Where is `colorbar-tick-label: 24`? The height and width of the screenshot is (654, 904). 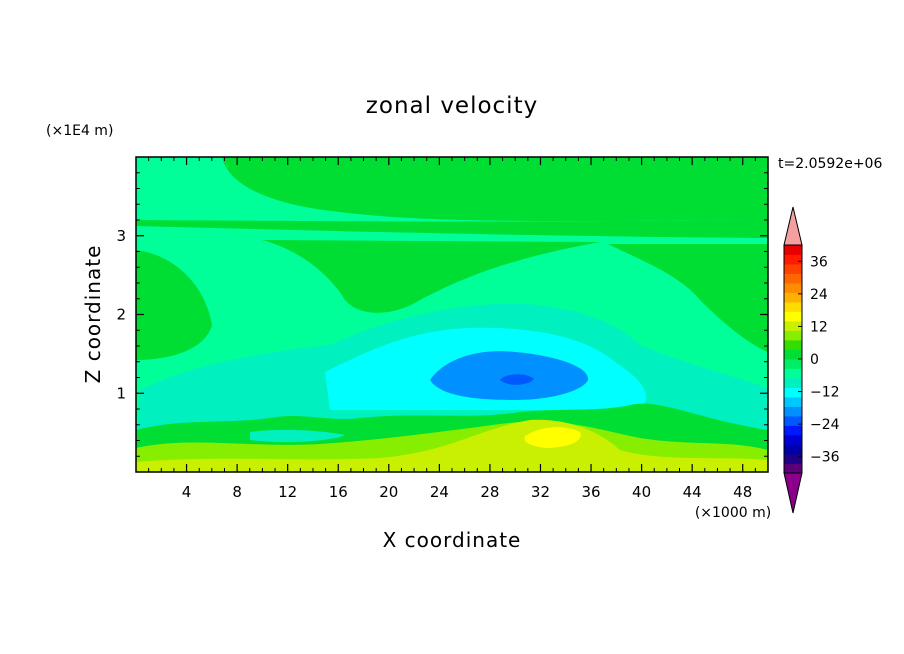
colorbar-tick-label: 24 is located at coordinates (819, 295).